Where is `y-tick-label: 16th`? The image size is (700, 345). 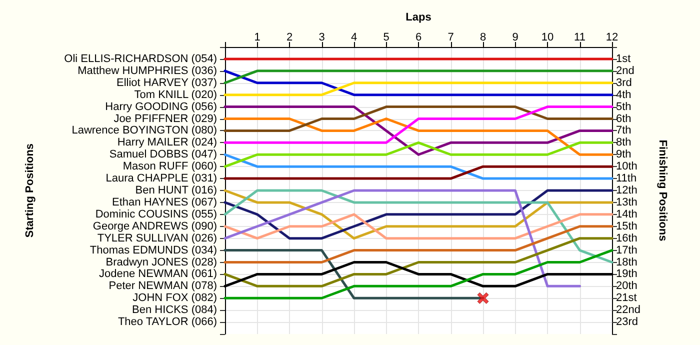
y-tick-label: 16th is located at coordinates (627, 238).